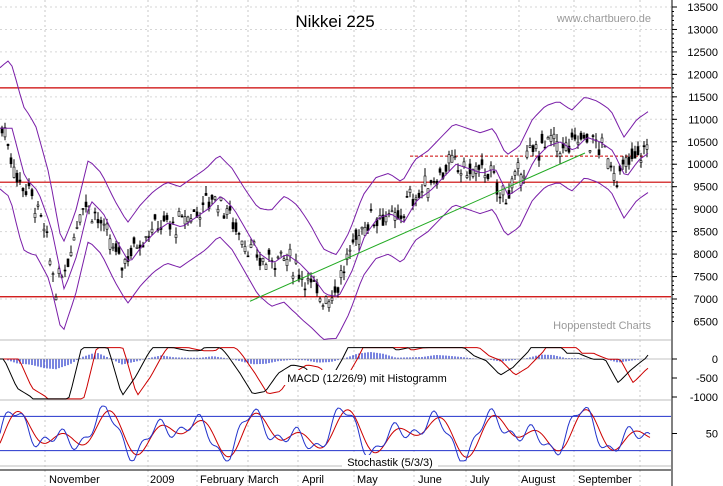  What do you see at coordinates (702, 30) in the screenshot?
I see `price-tick-label: 13000` at bounding box center [702, 30].